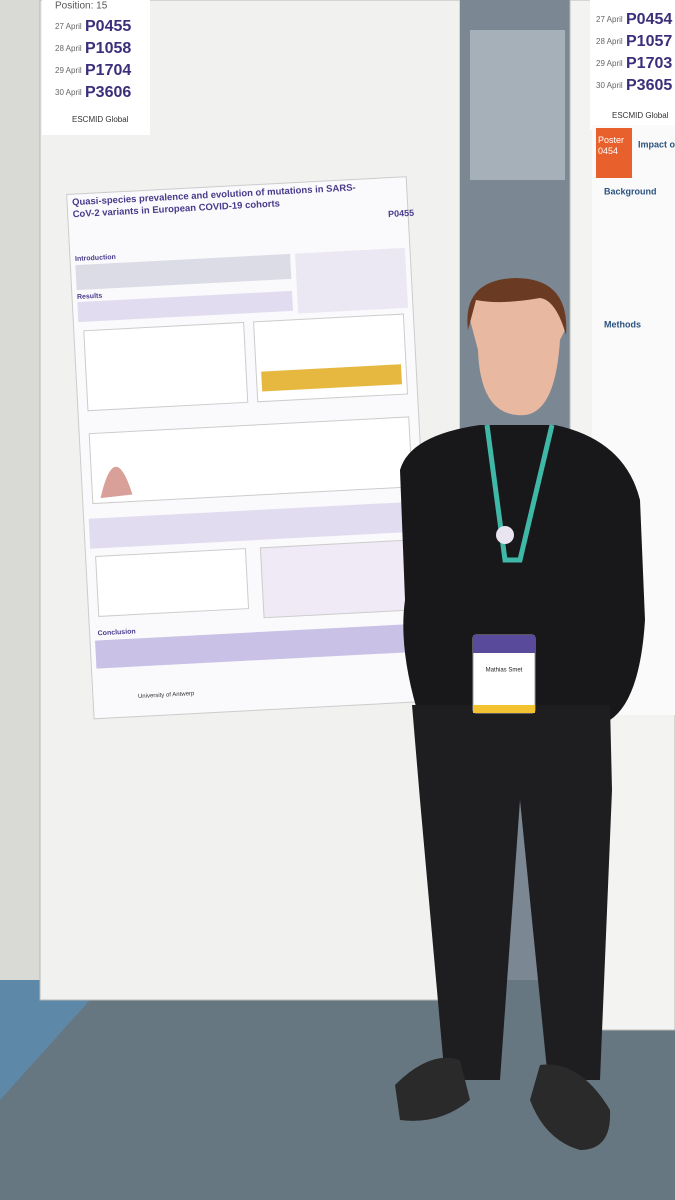 The image size is (675, 1200). Describe the element at coordinates (519, 493) in the screenshot. I see `lanyard` at that location.